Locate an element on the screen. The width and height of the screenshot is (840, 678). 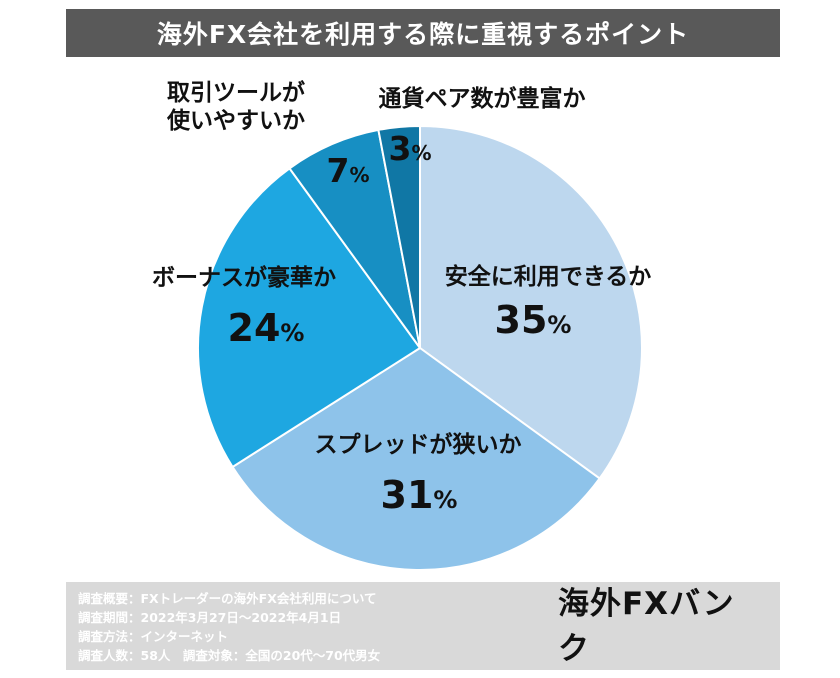
title-bar: 海外FX会社を利用する際に重視するポイント is located at coordinates (423, 33).